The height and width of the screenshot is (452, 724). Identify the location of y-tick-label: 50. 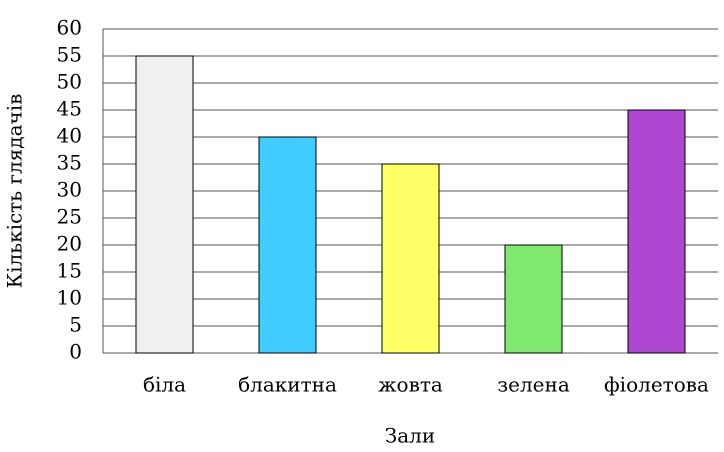
(69, 82).